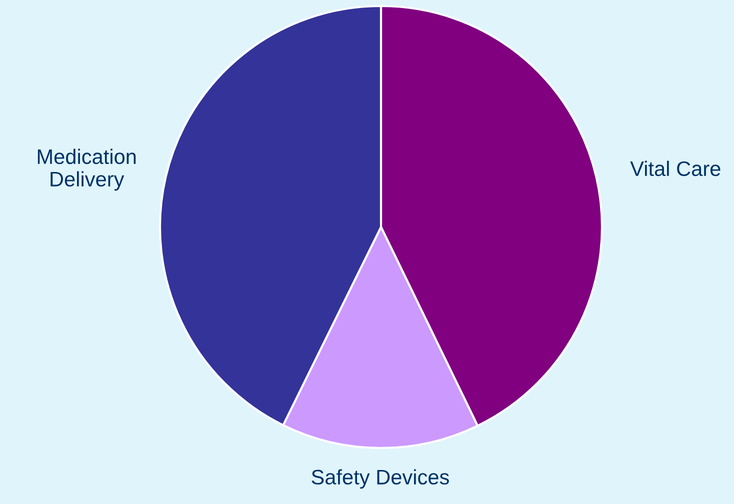  I want to click on slice-label: Medication Delivery, so click(87, 169).